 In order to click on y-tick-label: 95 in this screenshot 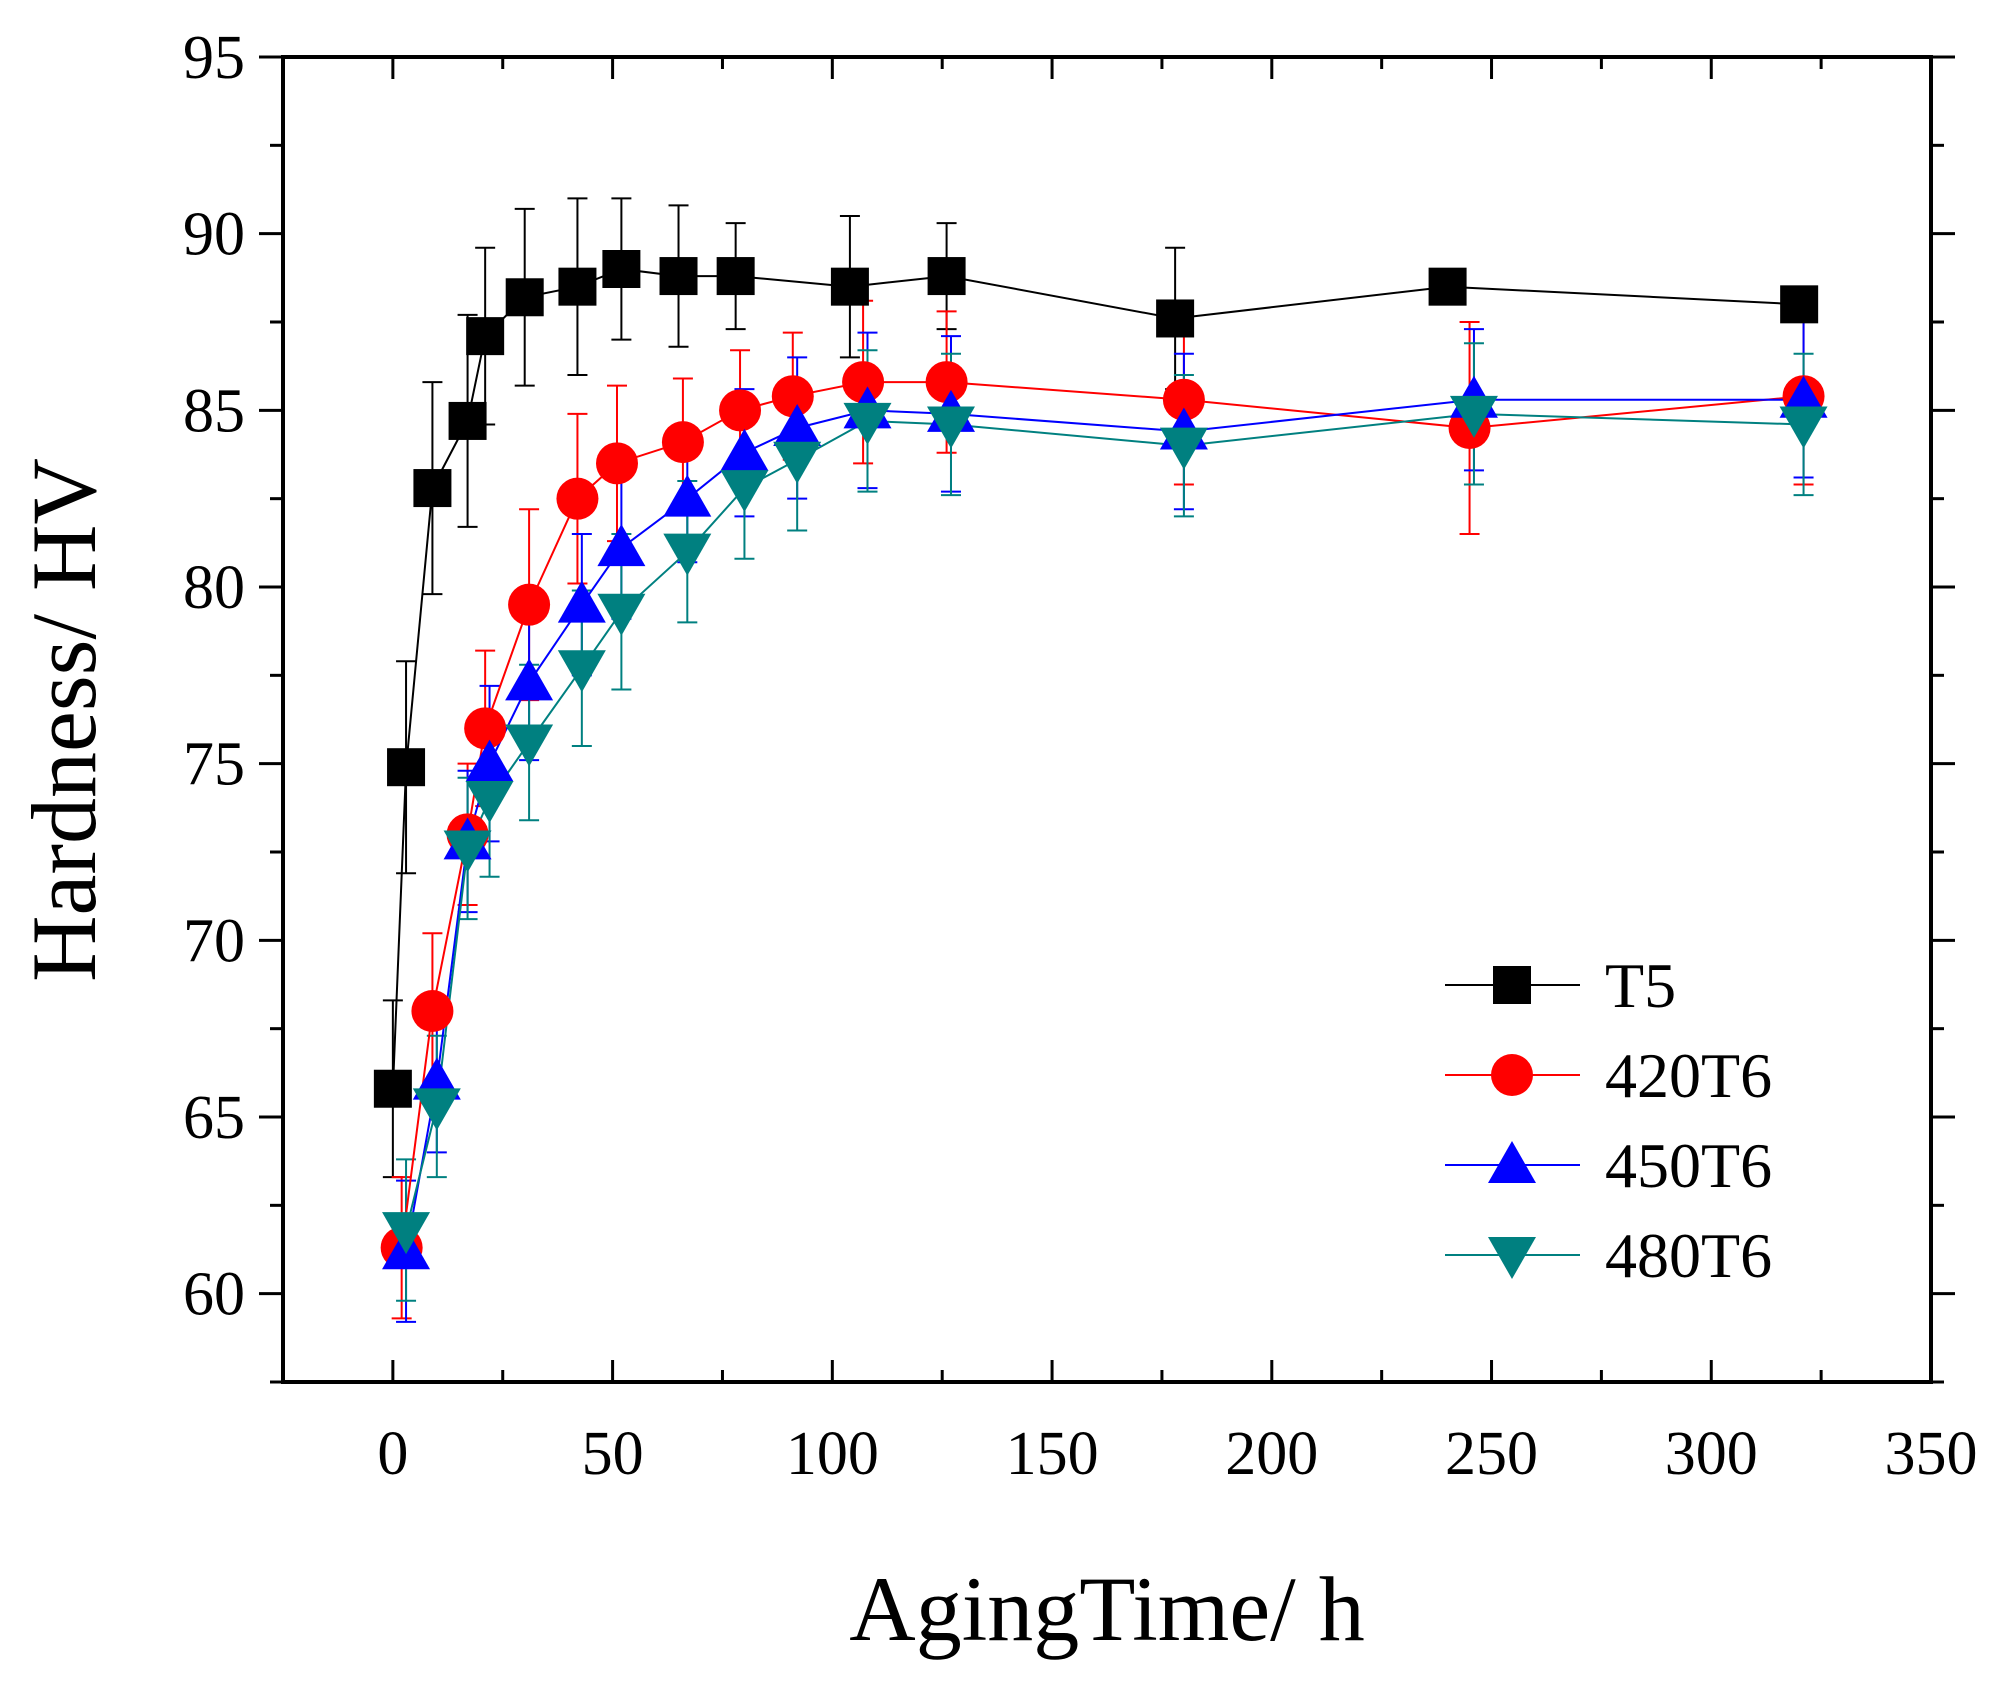, I will do `click(214, 58)`.